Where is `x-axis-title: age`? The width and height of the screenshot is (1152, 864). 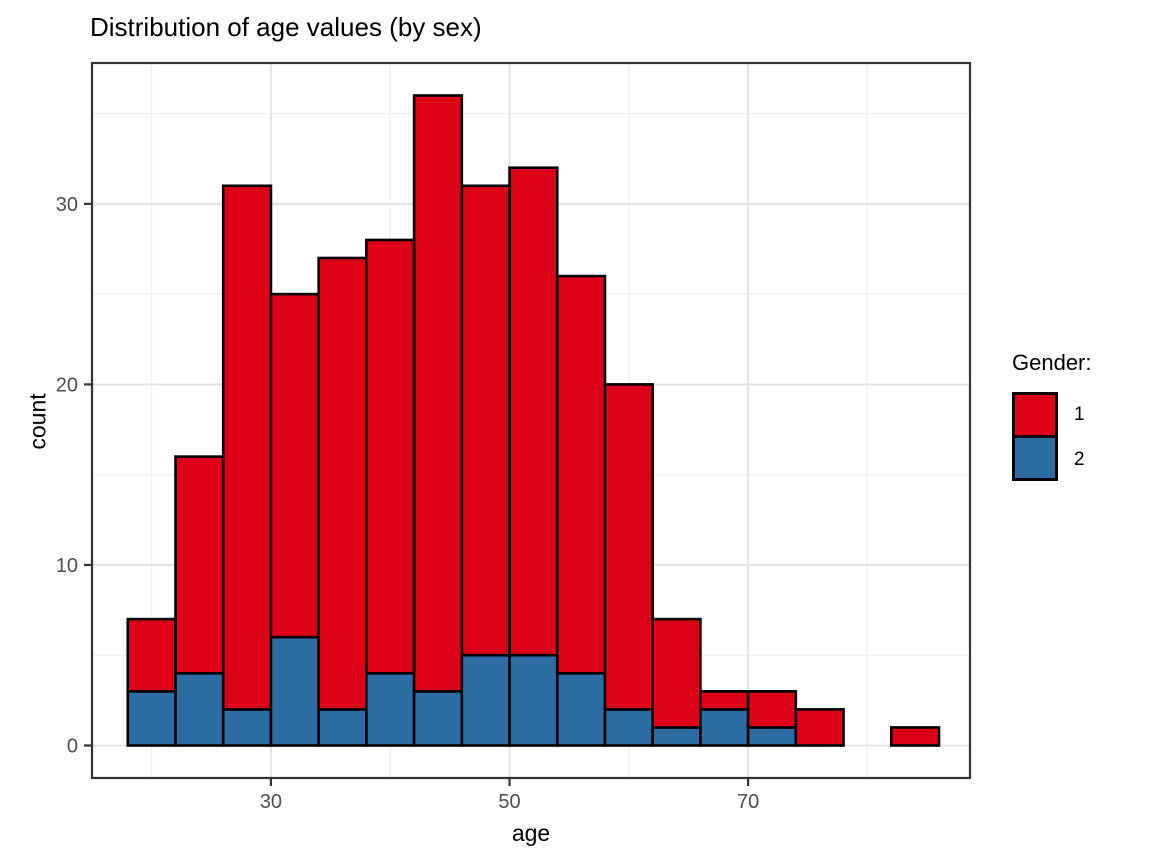
x-axis-title: age is located at coordinates (531, 833).